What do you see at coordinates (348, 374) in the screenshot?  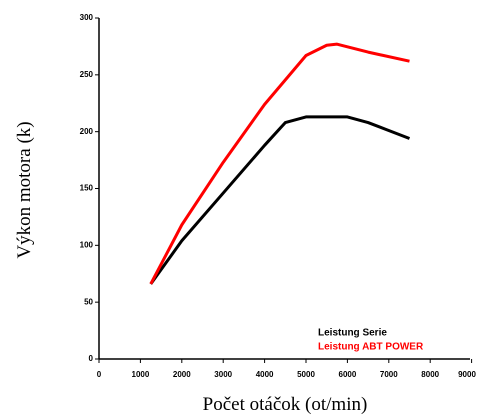 I see `x-tick-label: 6000` at bounding box center [348, 374].